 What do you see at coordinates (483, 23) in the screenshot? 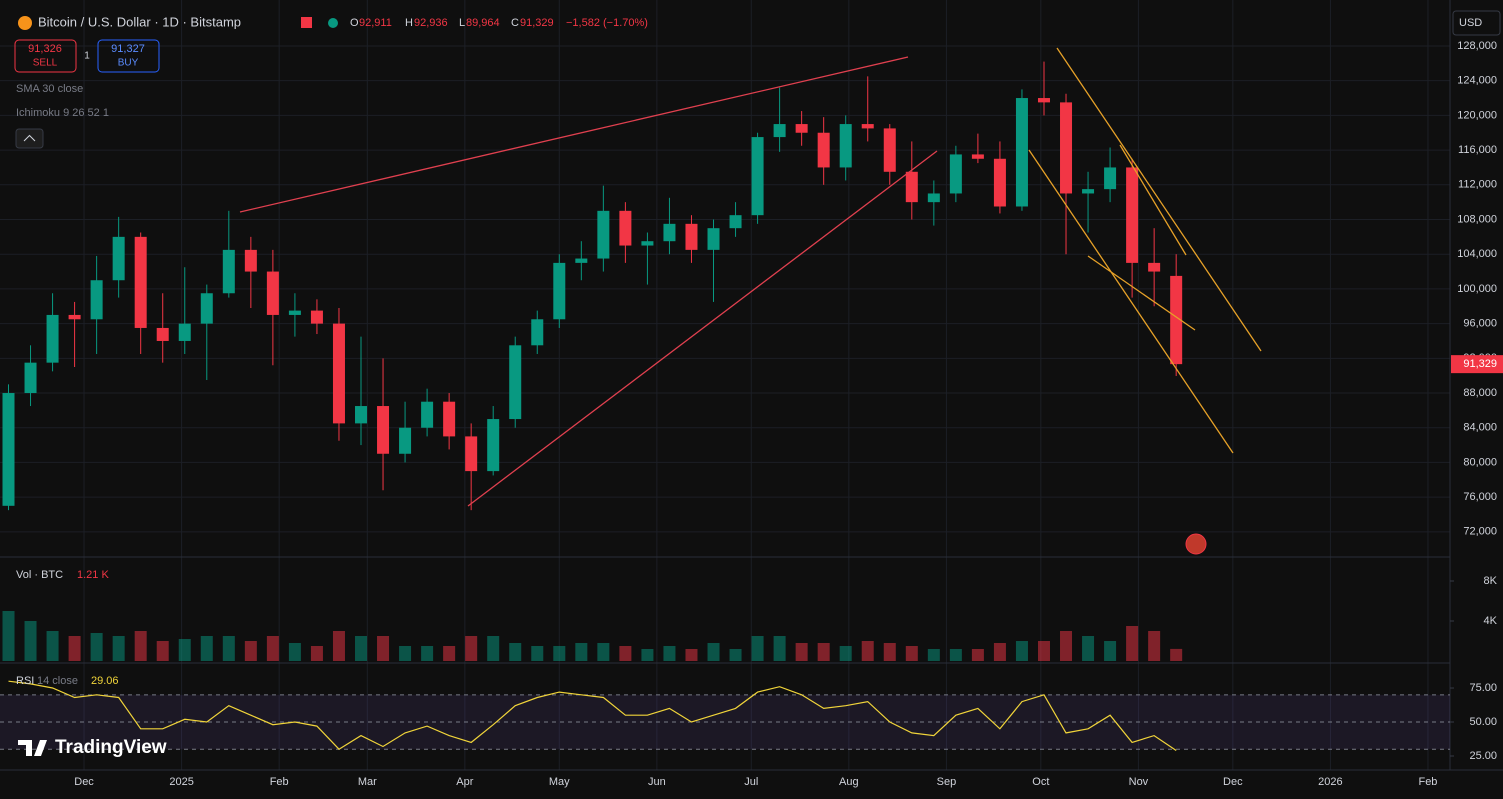
I see `ohlc-value: 89,964` at bounding box center [483, 23].